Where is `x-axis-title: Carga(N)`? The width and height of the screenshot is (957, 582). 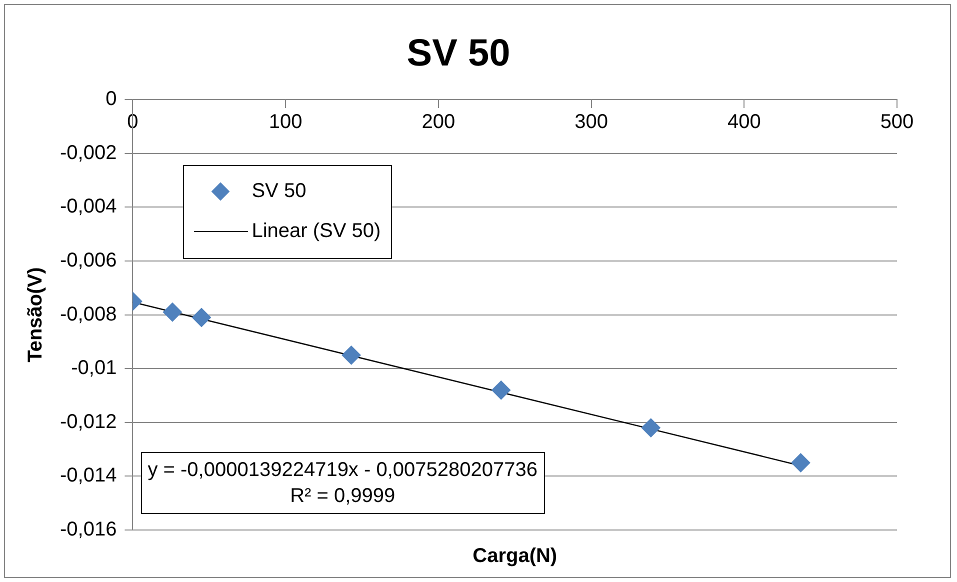
x-axis-title: Carga(N) is located at coordinates (515, 556).